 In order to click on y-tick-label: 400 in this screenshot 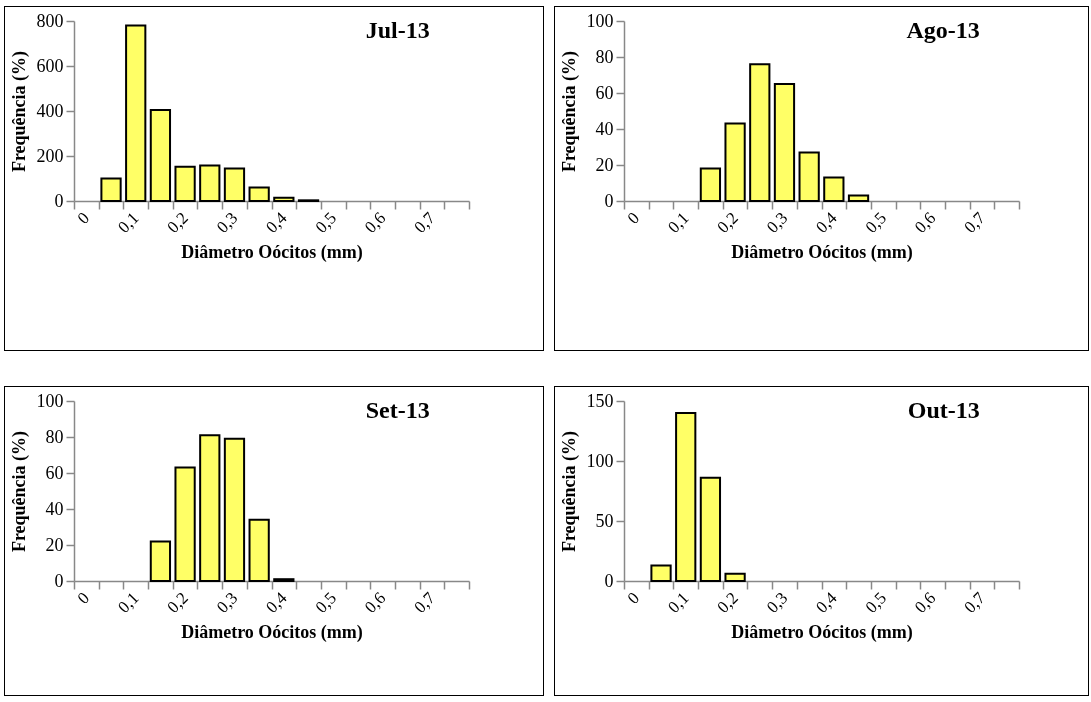, I will do `click(50, 110)`.